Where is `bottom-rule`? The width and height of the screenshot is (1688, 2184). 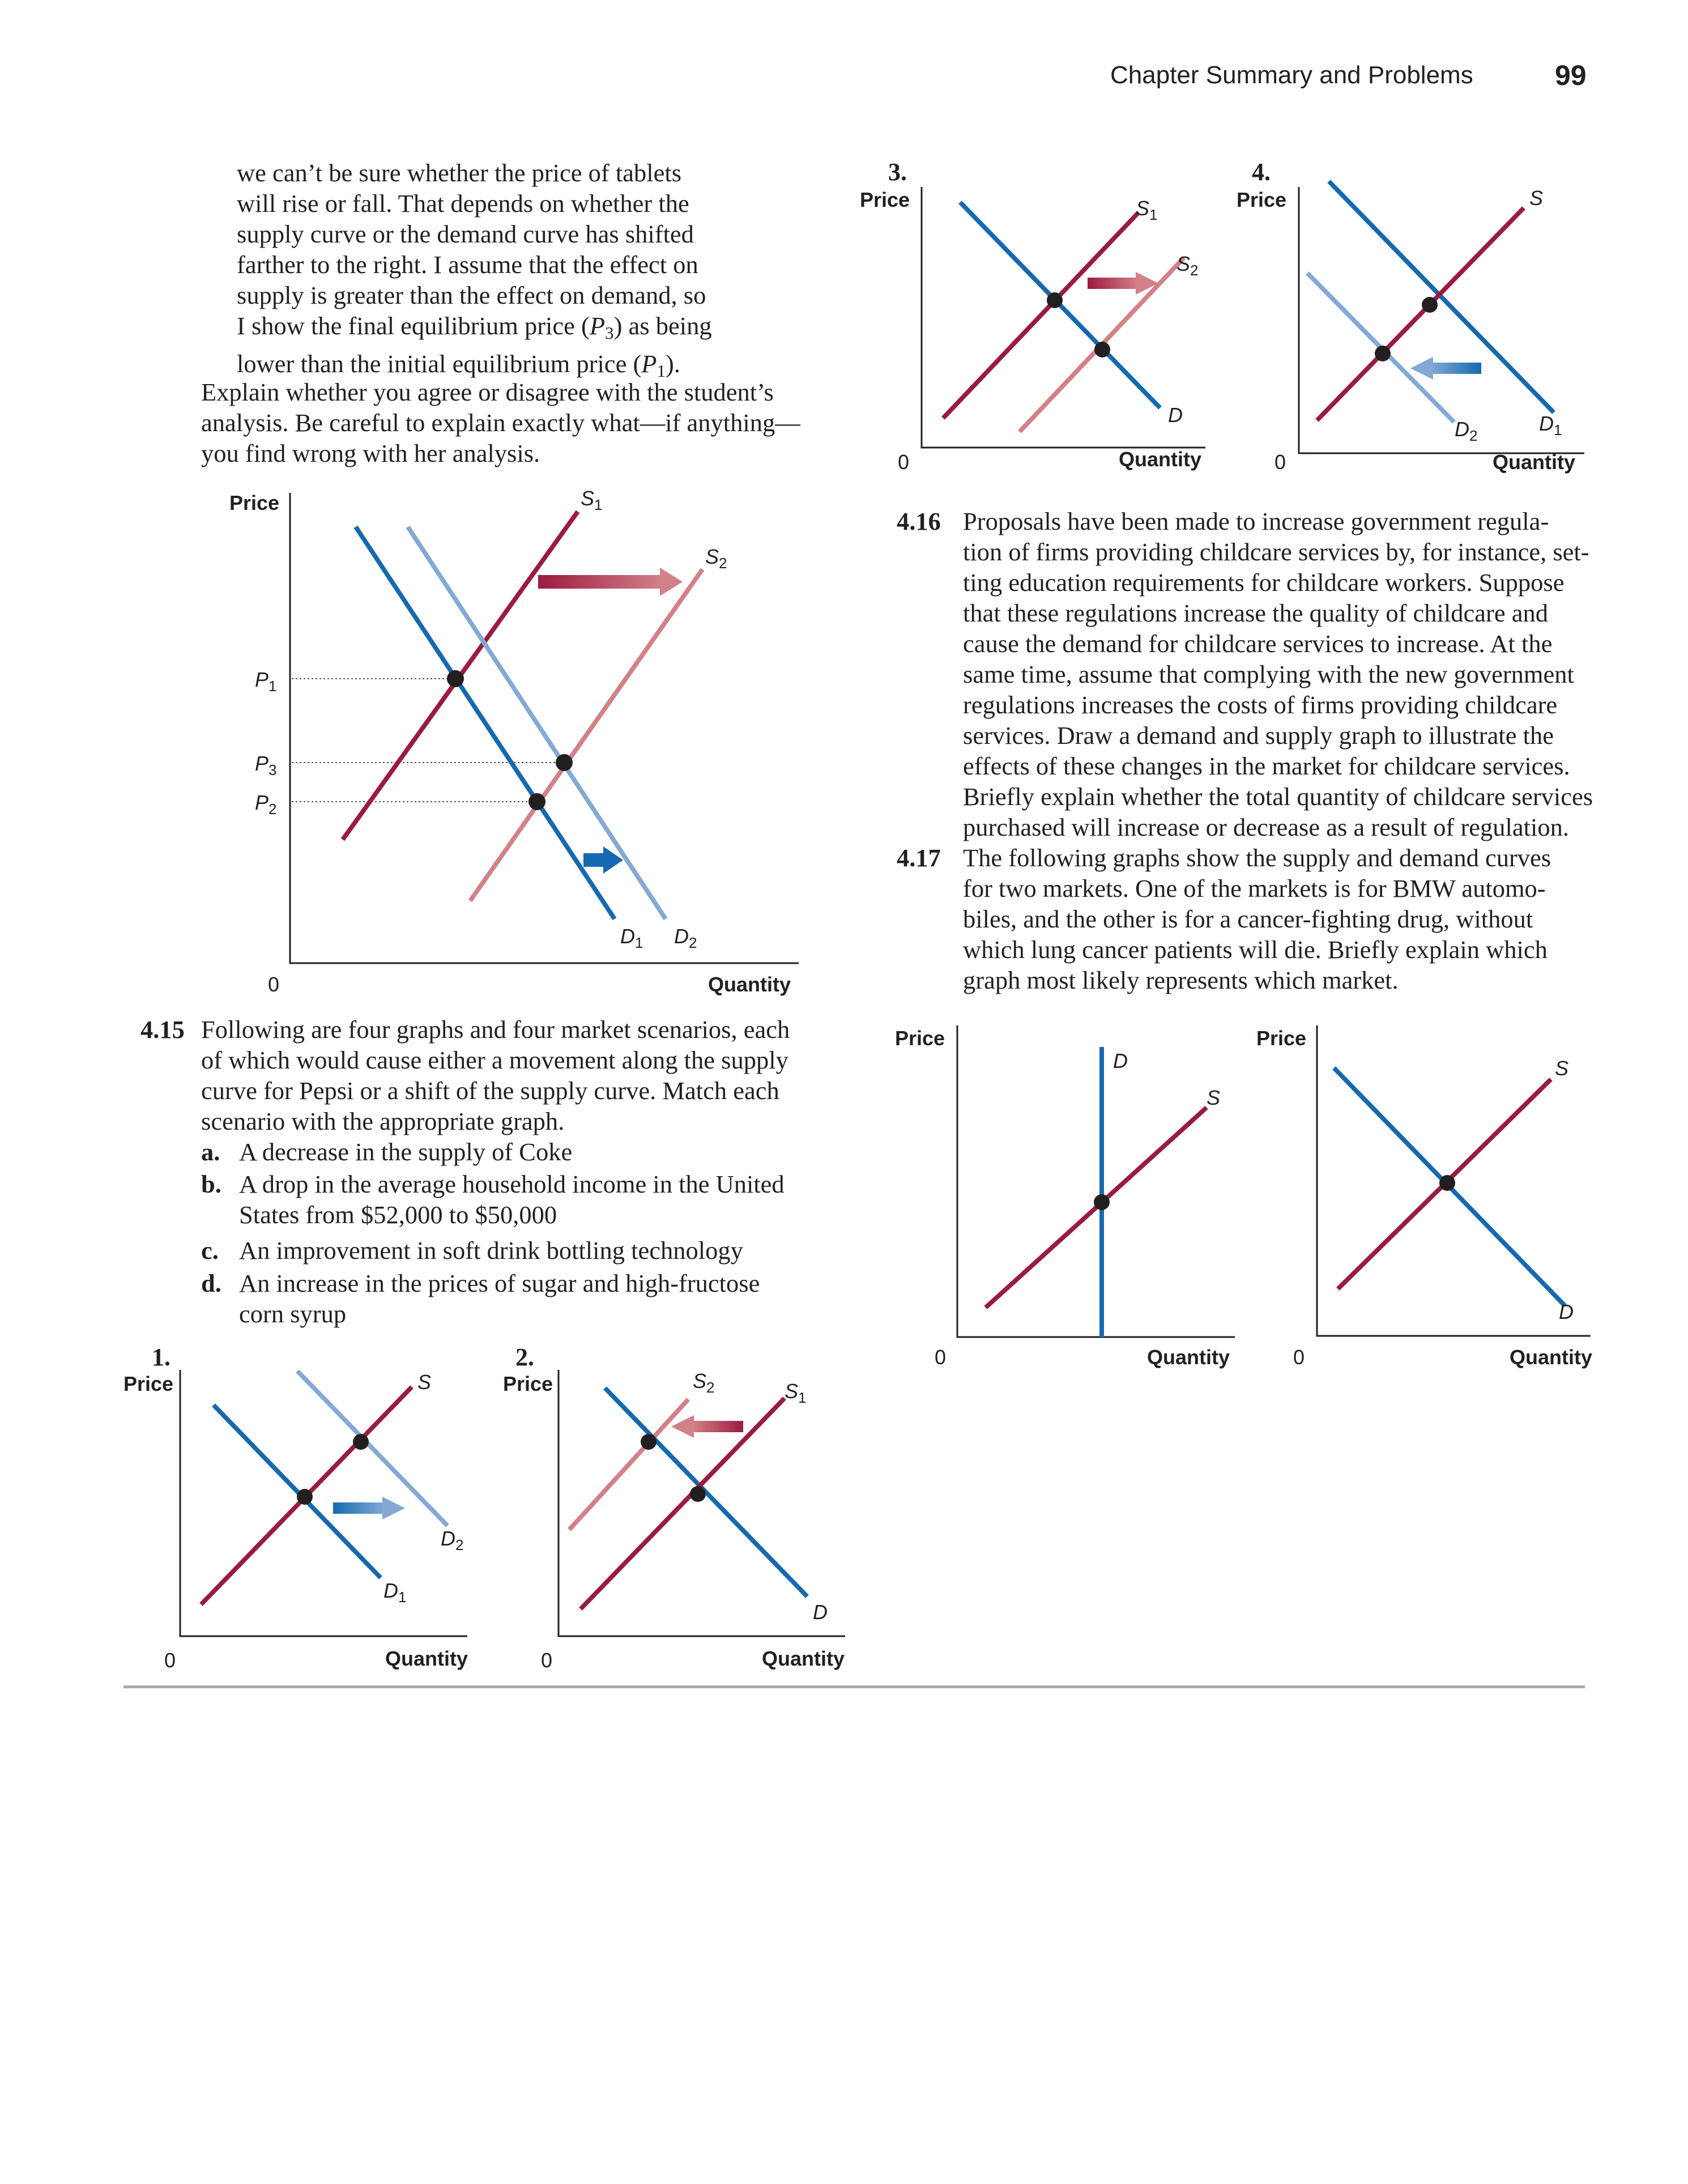 bottom-rule is located at coordinates (854, 1686).